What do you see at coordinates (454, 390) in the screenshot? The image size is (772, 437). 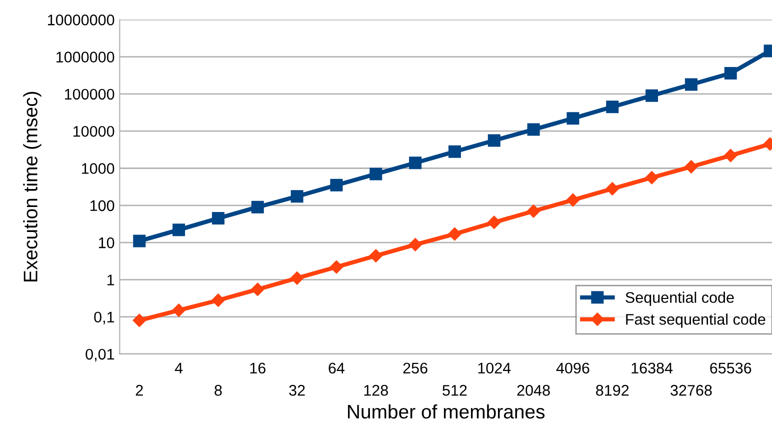 I see `x-tick-label: 512` at bounding box center [454, 390].